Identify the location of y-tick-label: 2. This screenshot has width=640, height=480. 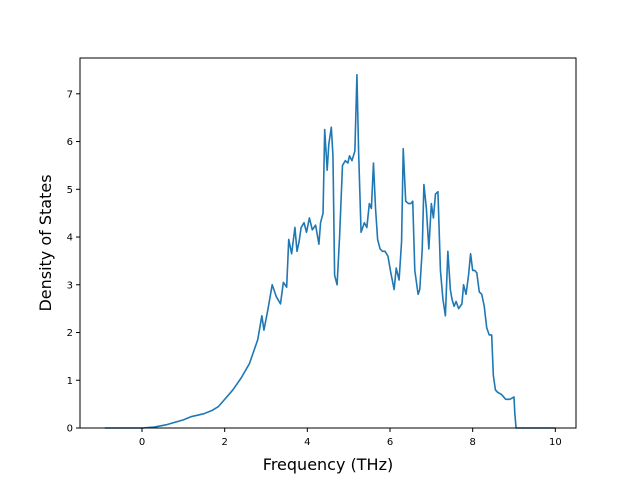
(70, 333).